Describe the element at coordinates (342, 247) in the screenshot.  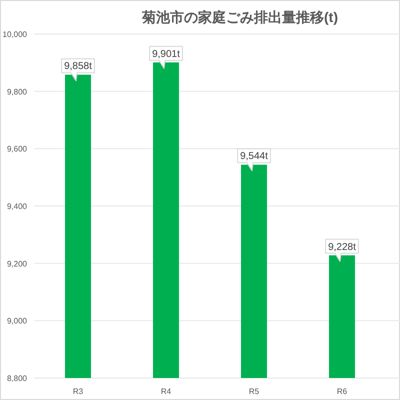
I see `data-label: 9,228t` at that location.